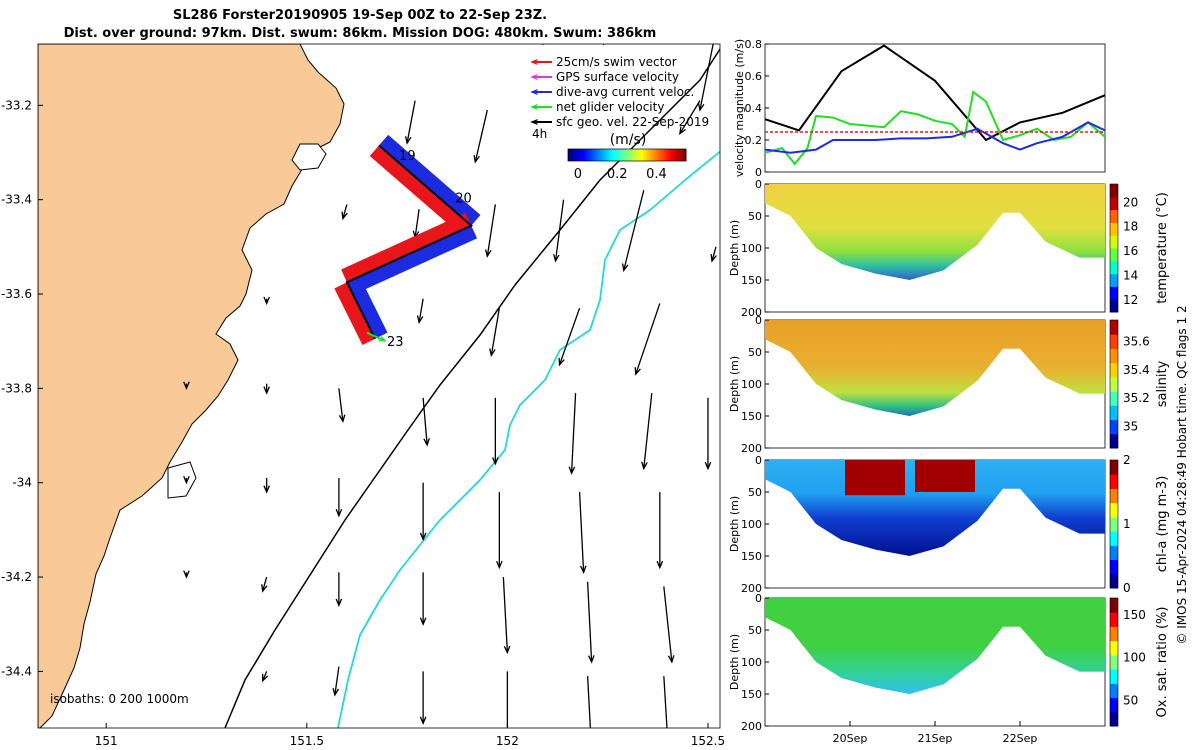 The height and width of the screenshot is (750, 1200). What do you see at coordinates (1020, 738) in the screenshot?
I see `section-xtick-2: 22Sep` at bounding box center [1020, 738].